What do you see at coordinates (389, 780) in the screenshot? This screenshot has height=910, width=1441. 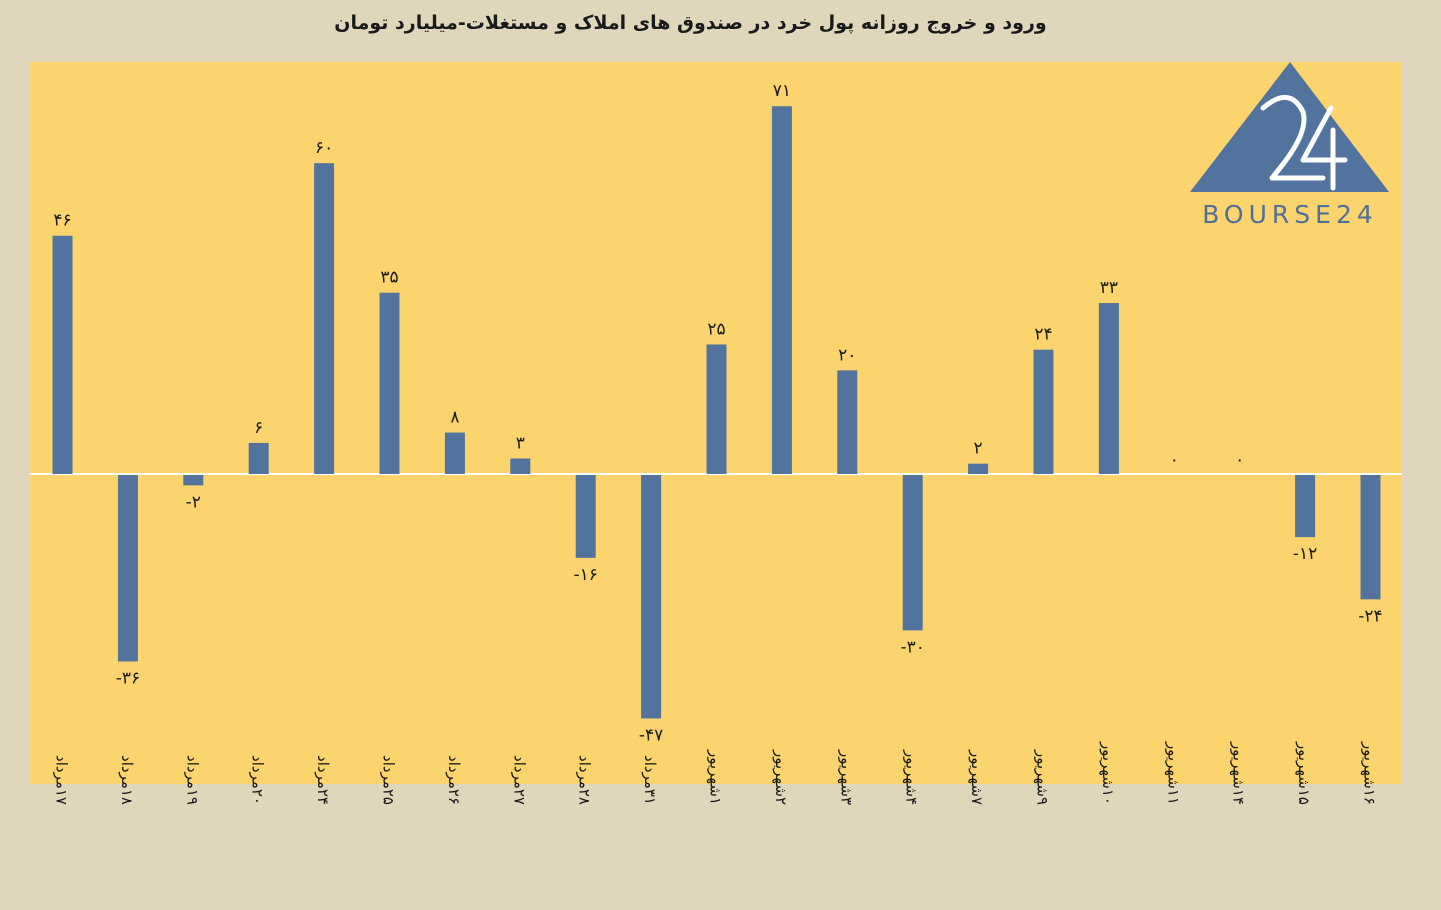 I see `x-tick-label: ۲۵مرداد` at bounding box center [389, 780].